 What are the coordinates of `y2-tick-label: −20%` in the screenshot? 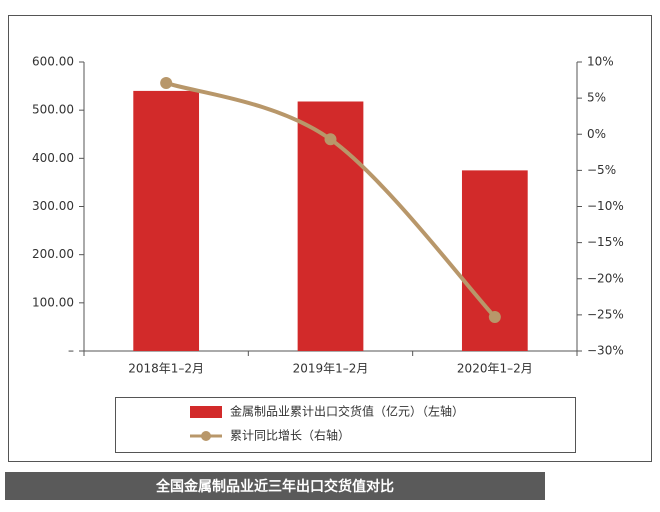 It's located at (605, 278).